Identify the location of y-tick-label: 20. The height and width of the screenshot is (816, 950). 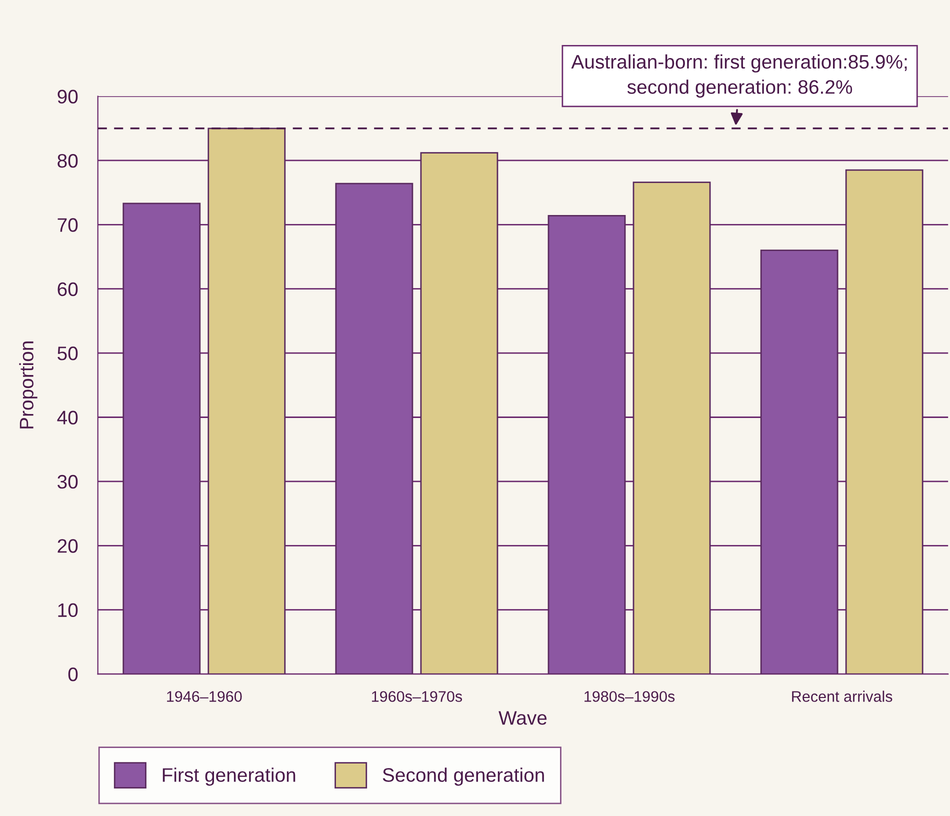
(68, 546).